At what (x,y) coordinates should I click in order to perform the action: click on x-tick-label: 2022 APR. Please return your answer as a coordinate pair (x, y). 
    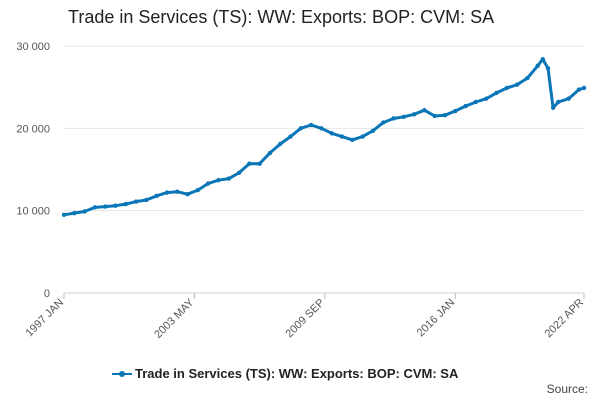
    Looking at the image, I should click on (565, 319).